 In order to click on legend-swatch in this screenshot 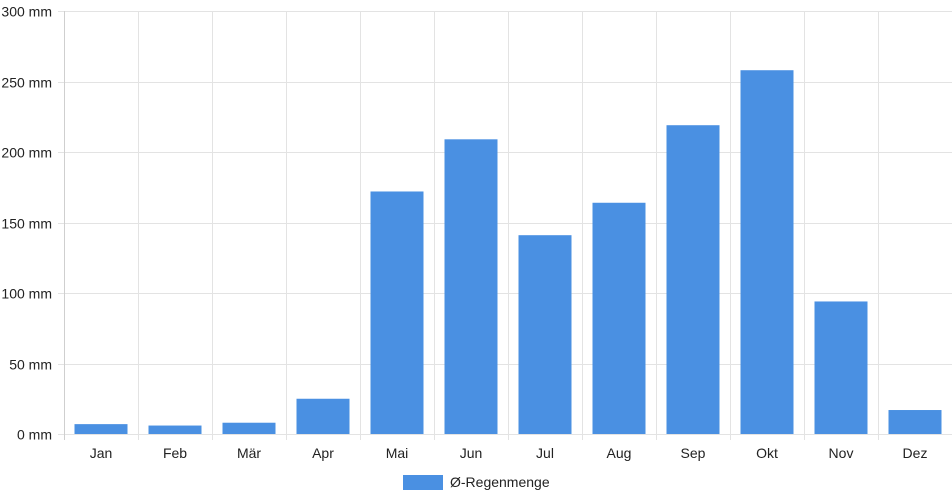, I will do `click(423, 482)`.